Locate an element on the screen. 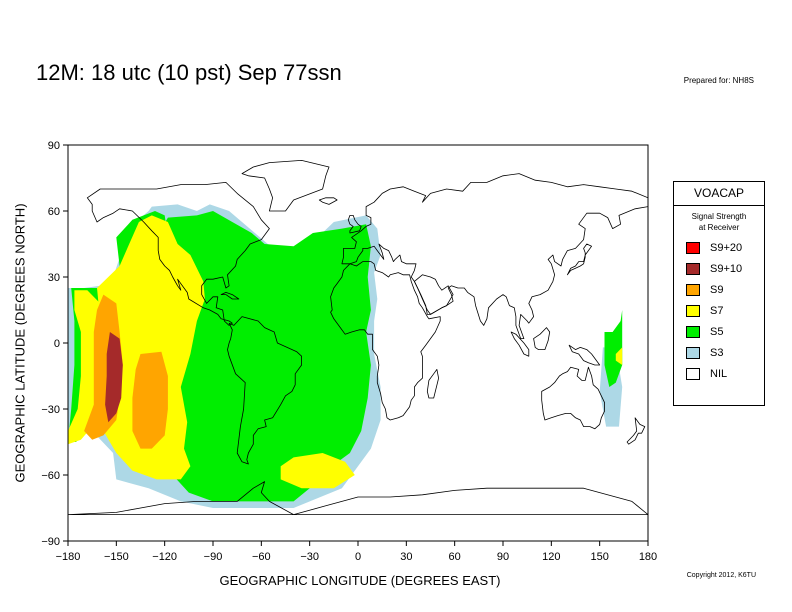 Image resolution: width=792 pixels, height=612 pixels. continent-outline-iceland is located at coordinates (328, 201).